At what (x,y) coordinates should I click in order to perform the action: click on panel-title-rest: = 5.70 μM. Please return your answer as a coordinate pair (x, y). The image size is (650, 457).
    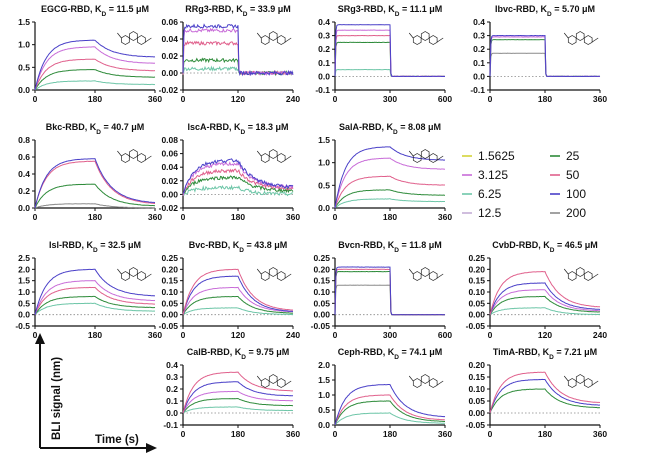
    Looking at the image, I should click on (573, 9).